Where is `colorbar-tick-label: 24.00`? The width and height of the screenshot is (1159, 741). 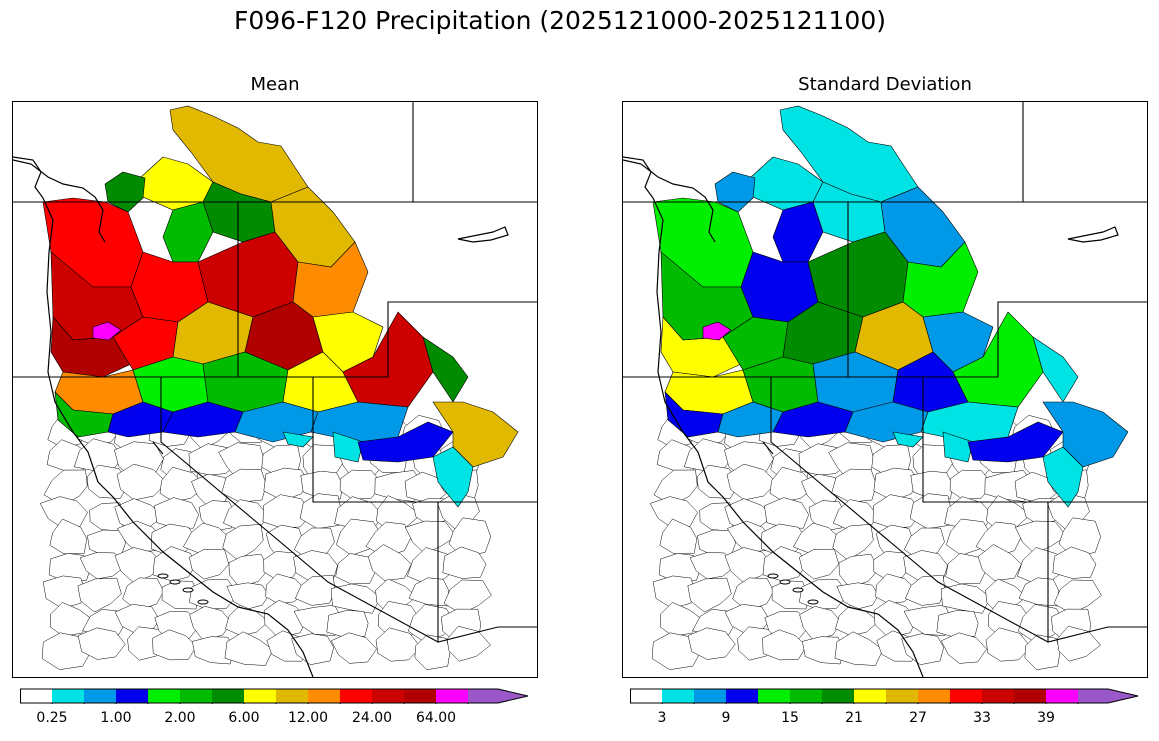 colorbar-tick-label: 24.00 is located at coordinates (372, 718).